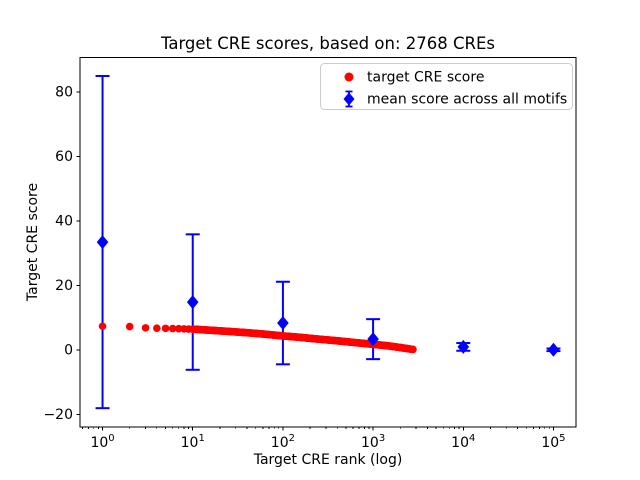 The height and width of the screenshot is (480, 640). What do you see at coordinates (68, 351) in the screenshot?
I see `y-tick-label: 0` at bounding box center [68, 351].